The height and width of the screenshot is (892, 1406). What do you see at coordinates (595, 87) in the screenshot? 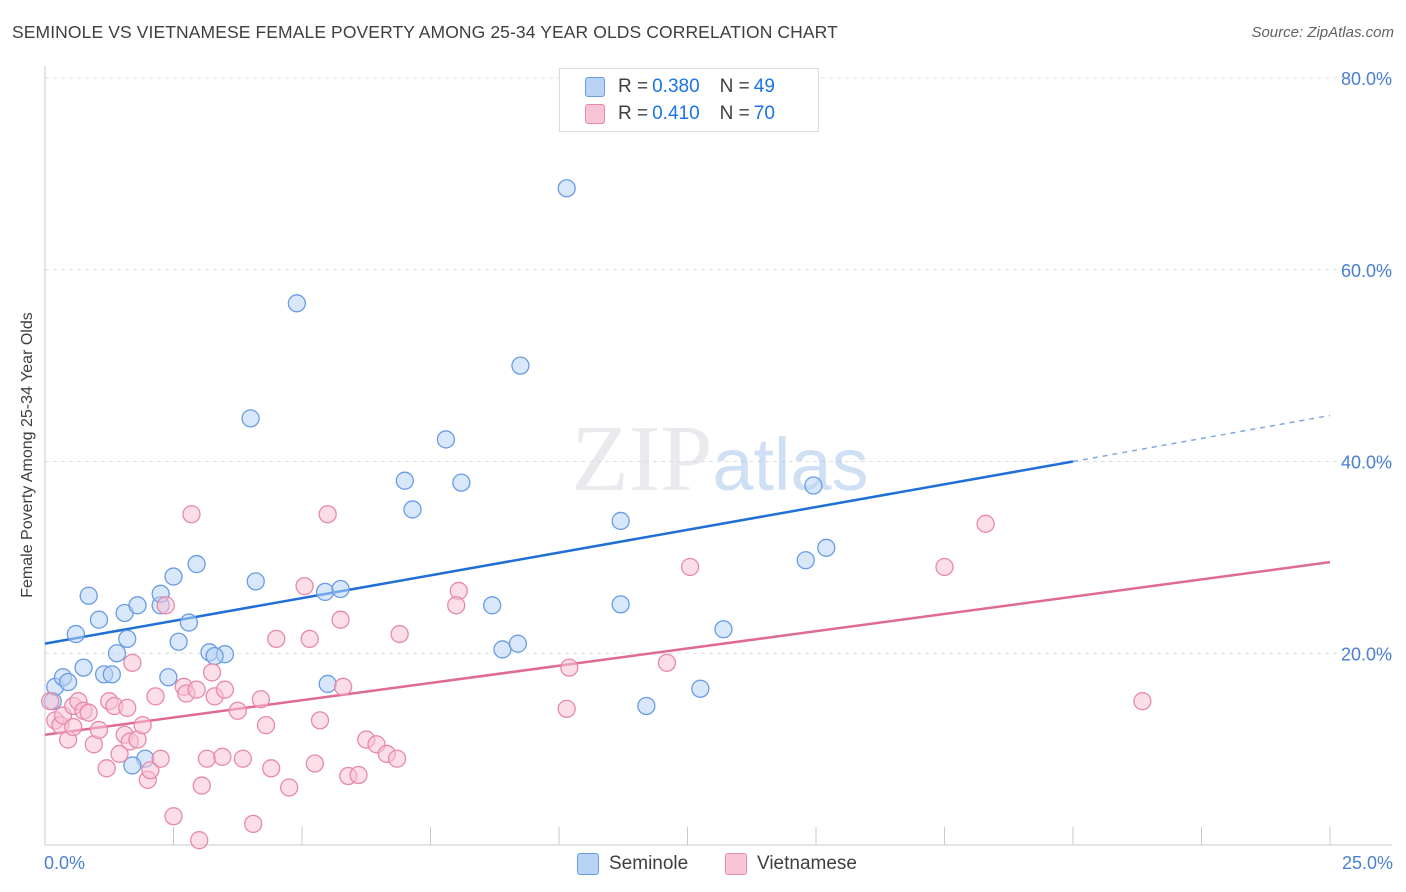
I see `seminole-swatch` at bounding box center [595, 87].